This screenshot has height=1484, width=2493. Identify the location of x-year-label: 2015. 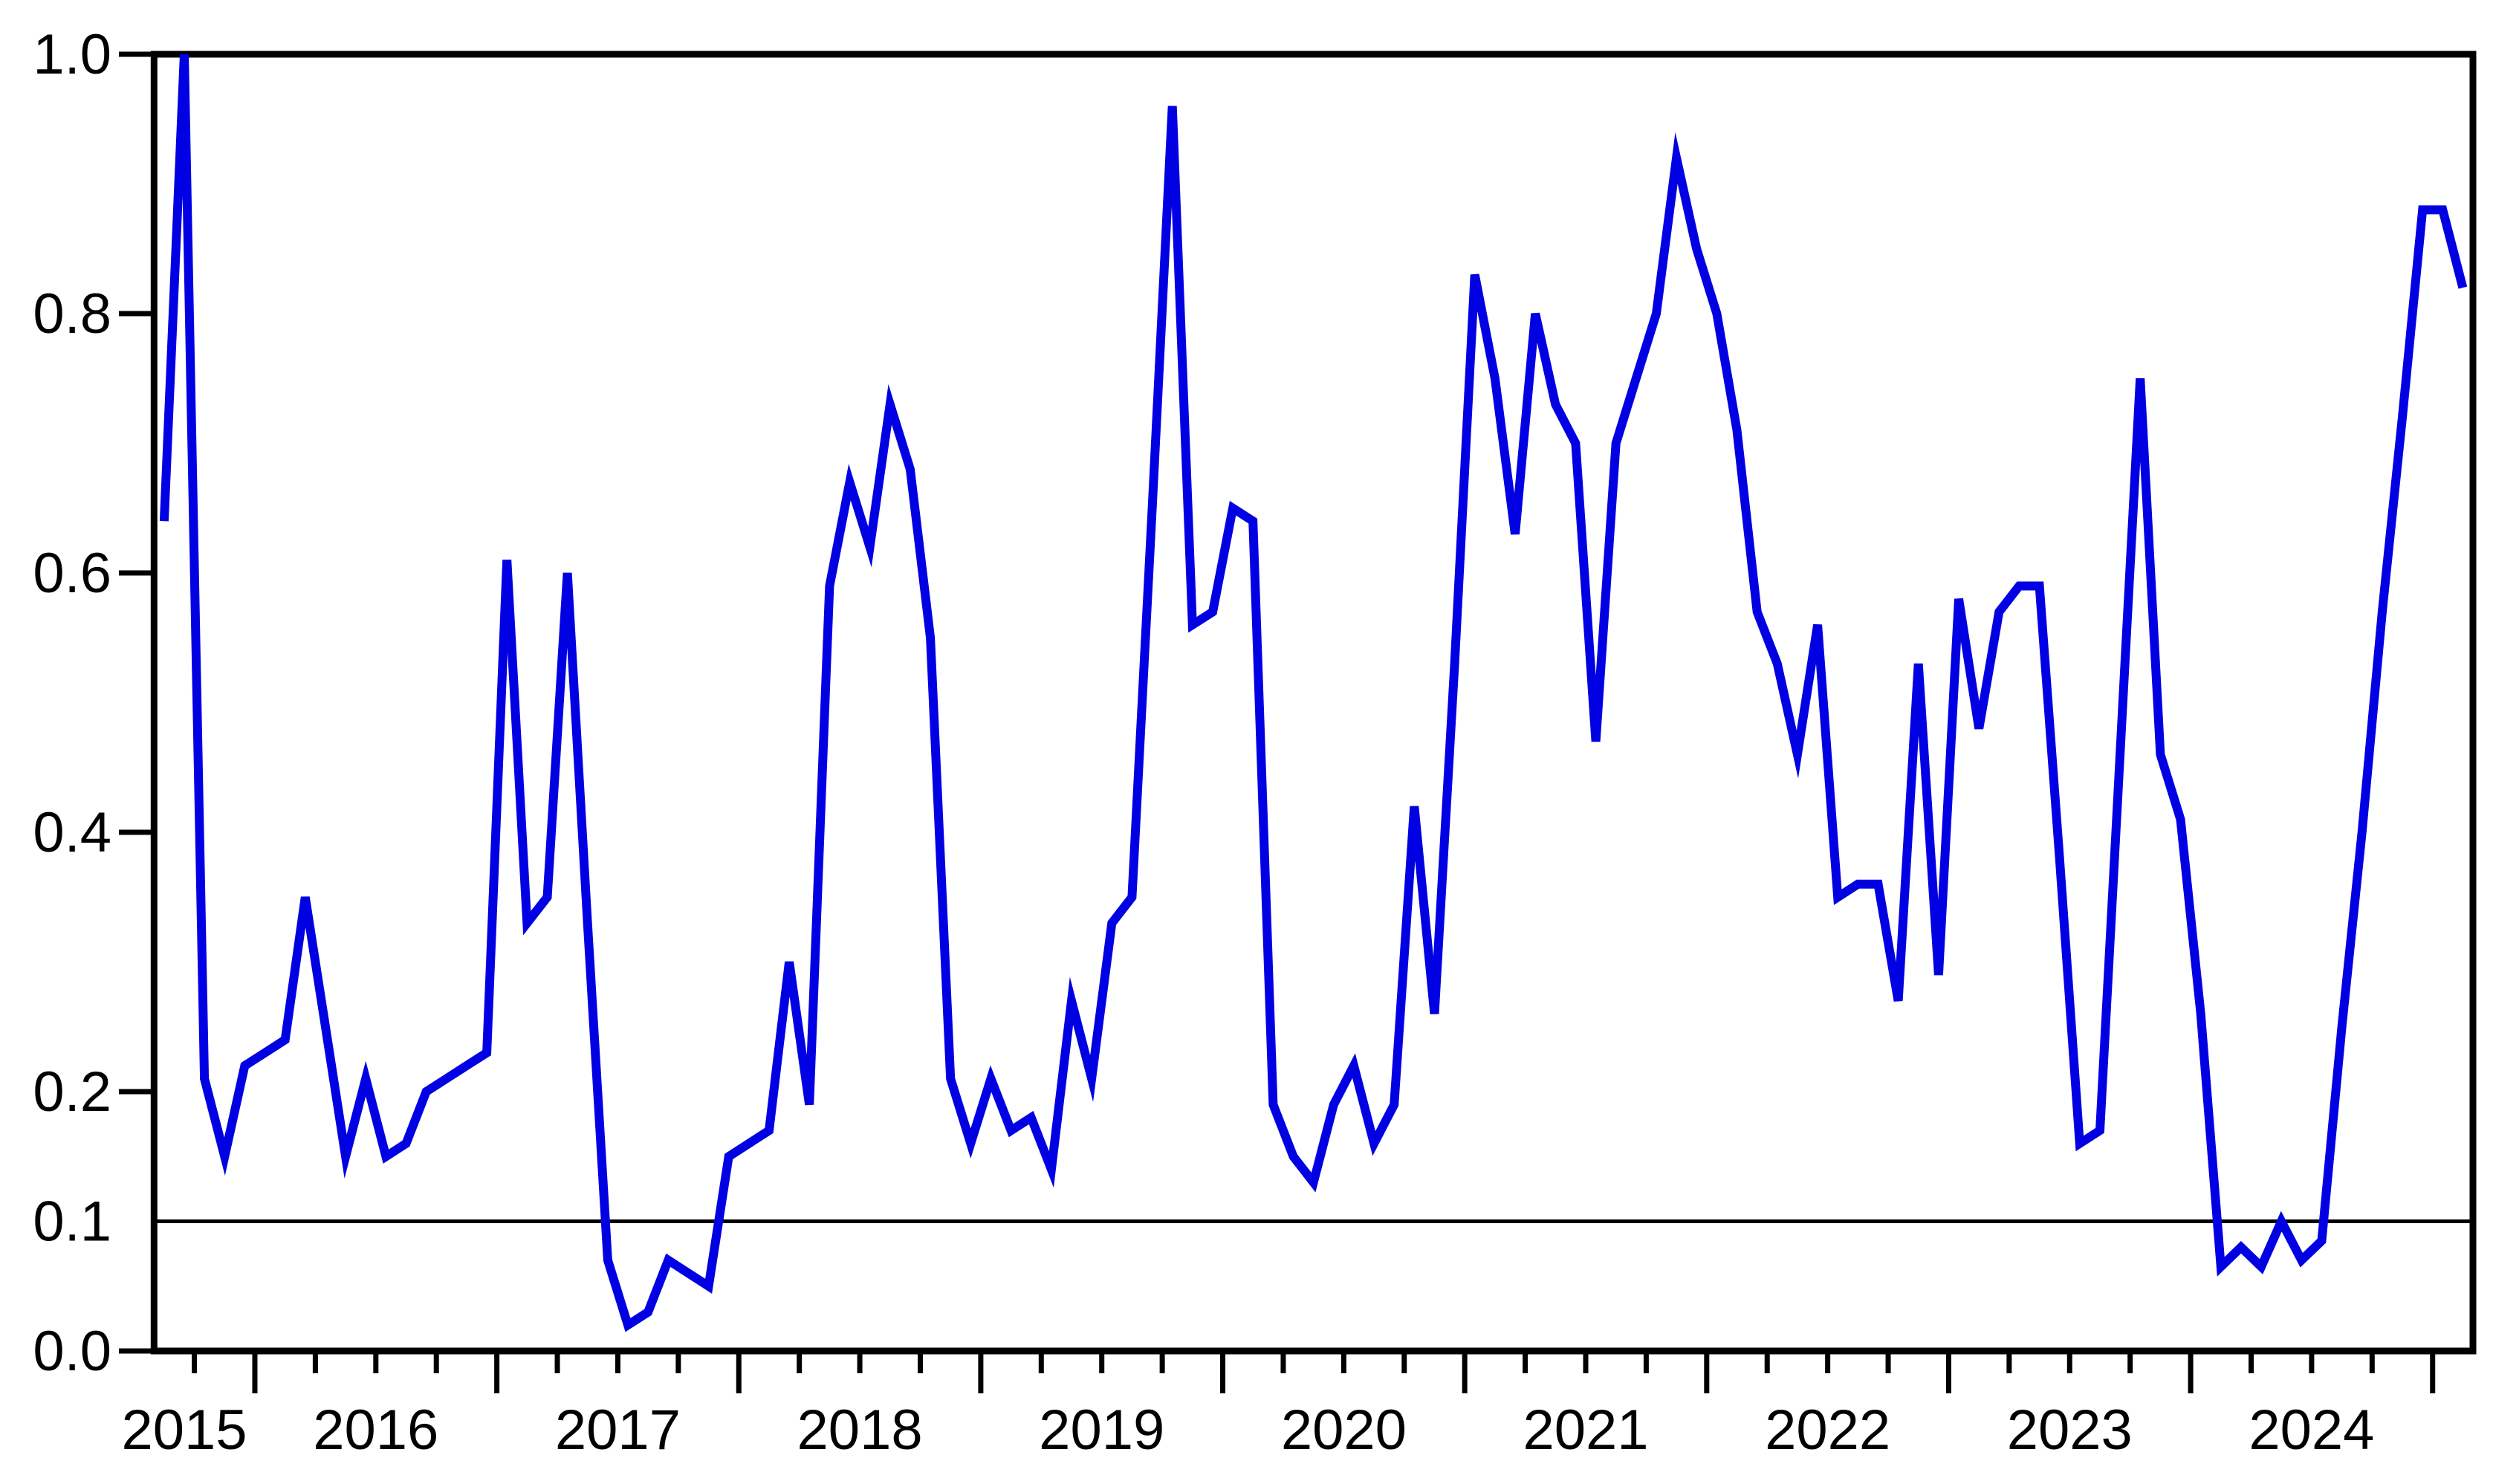
(184, 1431).